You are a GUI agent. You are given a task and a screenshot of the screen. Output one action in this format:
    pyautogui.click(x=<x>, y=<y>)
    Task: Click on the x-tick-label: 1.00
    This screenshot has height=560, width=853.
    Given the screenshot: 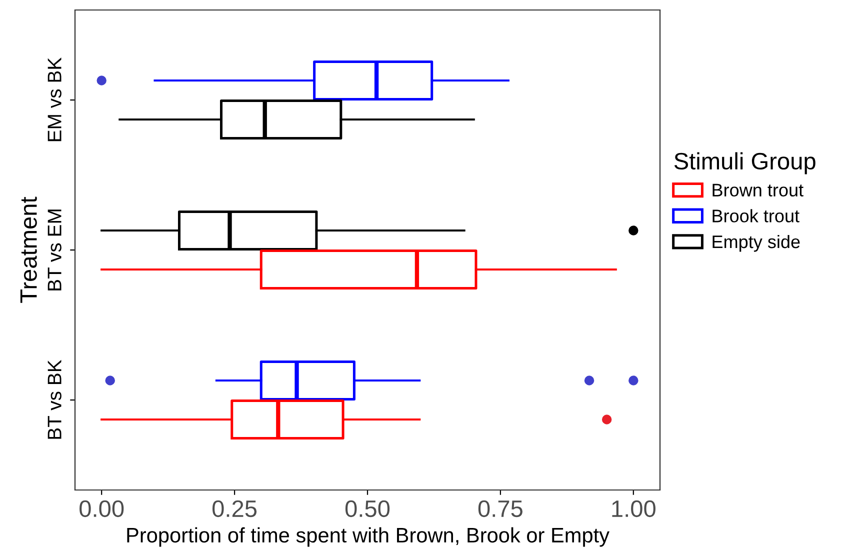 What is the action you would take?
    pyautogui.click(x=634, y=509)
    